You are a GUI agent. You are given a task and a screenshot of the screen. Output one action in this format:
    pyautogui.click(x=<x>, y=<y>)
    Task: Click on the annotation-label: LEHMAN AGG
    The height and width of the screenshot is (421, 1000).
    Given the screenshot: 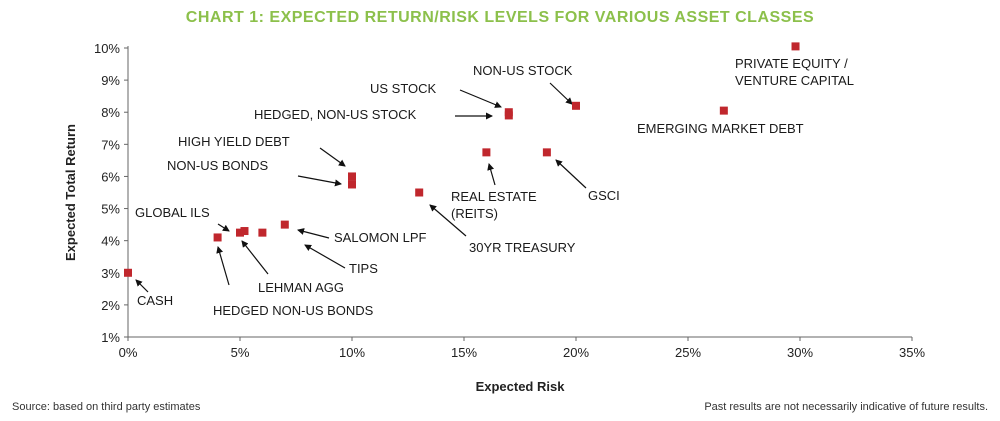 What is the action you would take?
    pyautogui.click(x=301, y=287)
    